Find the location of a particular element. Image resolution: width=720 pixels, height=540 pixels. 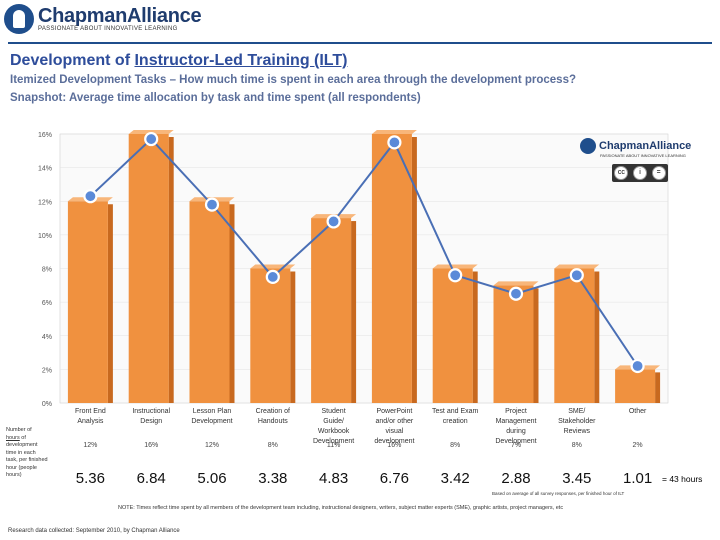

logo-person-icon is located at coordinates (19, 19).